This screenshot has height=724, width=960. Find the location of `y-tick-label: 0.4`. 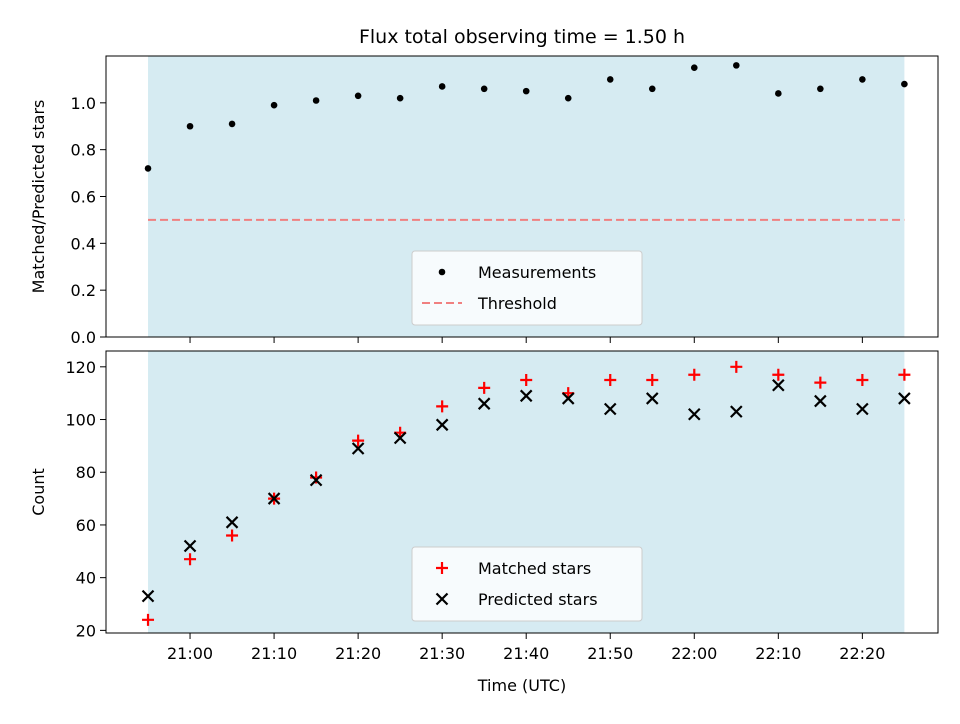

y-tick-label: 0.4 is located at coordinates (83, 243).